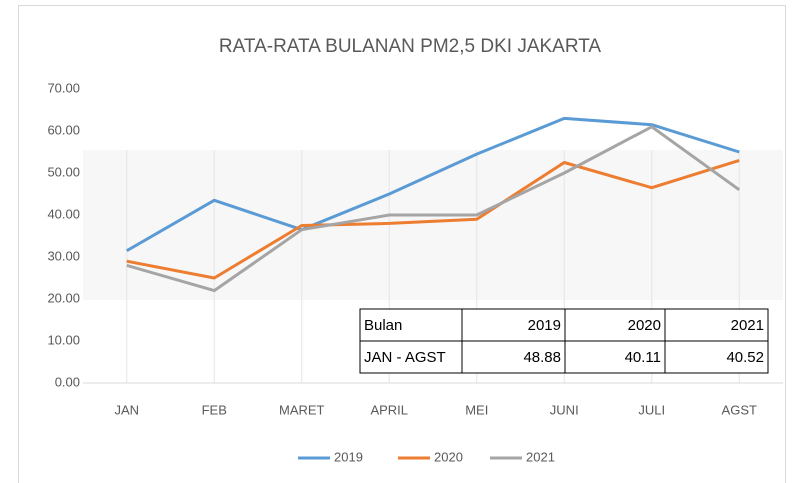  What do you see at coordinates (348, 456) in the screenshot?
I see `legend-label: 2019` at bounding box center [348, 456].